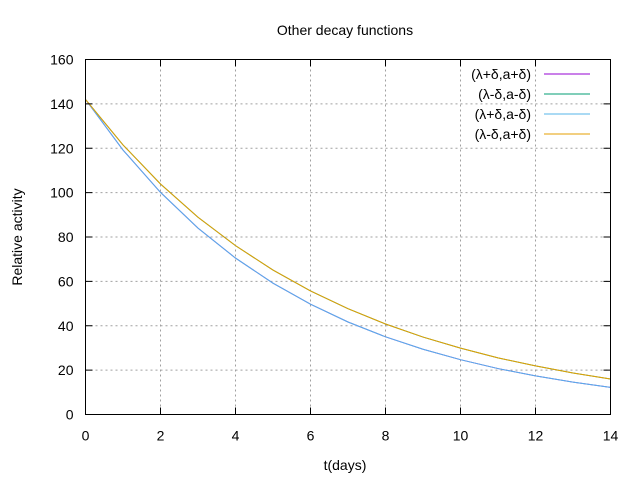 The image size is (640, 480). What do you see at coordinates (386, 436) in the screenshot?
I see `x-tick-label: 8` at bounding box center [386, 436].